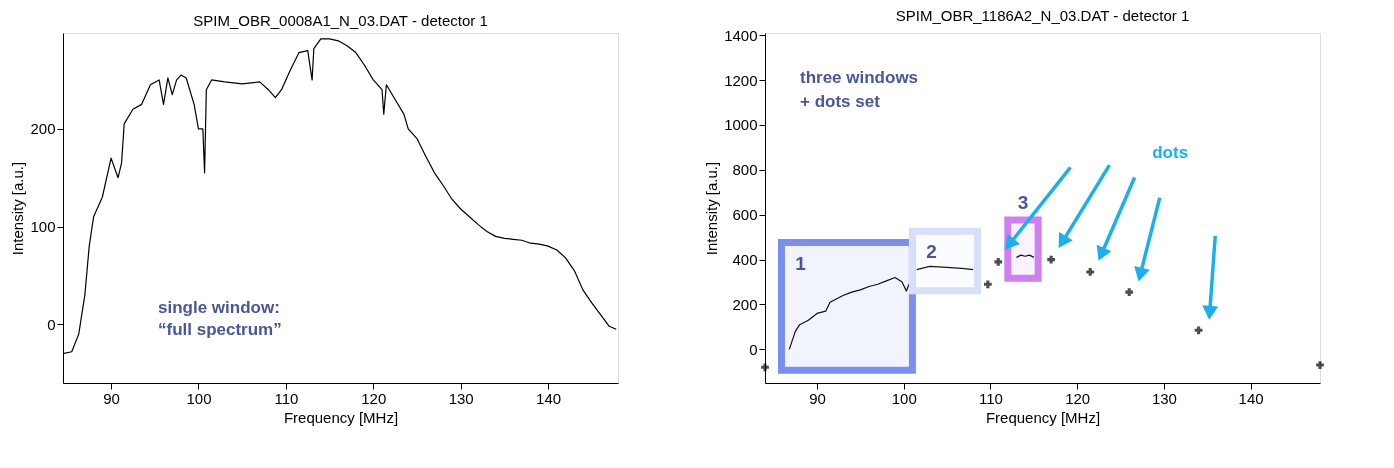 The image size is (1394, 468). What do you see at coordinates (859, 77) in the screenshot?
I see `annotation: three windows` at bounding box center [859, 77].